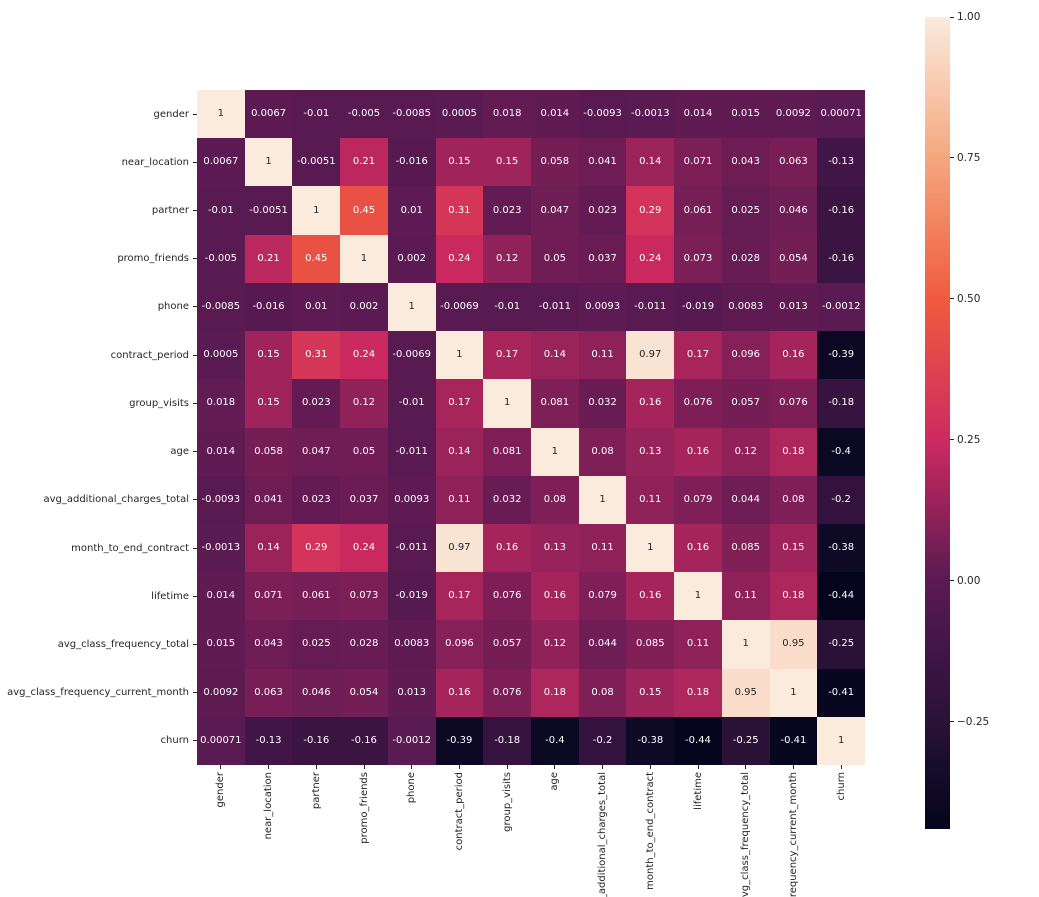  Describe the element at coordinates (364, 162) in the screenshot. I see `heatmap-cell: 0.21` at that location.